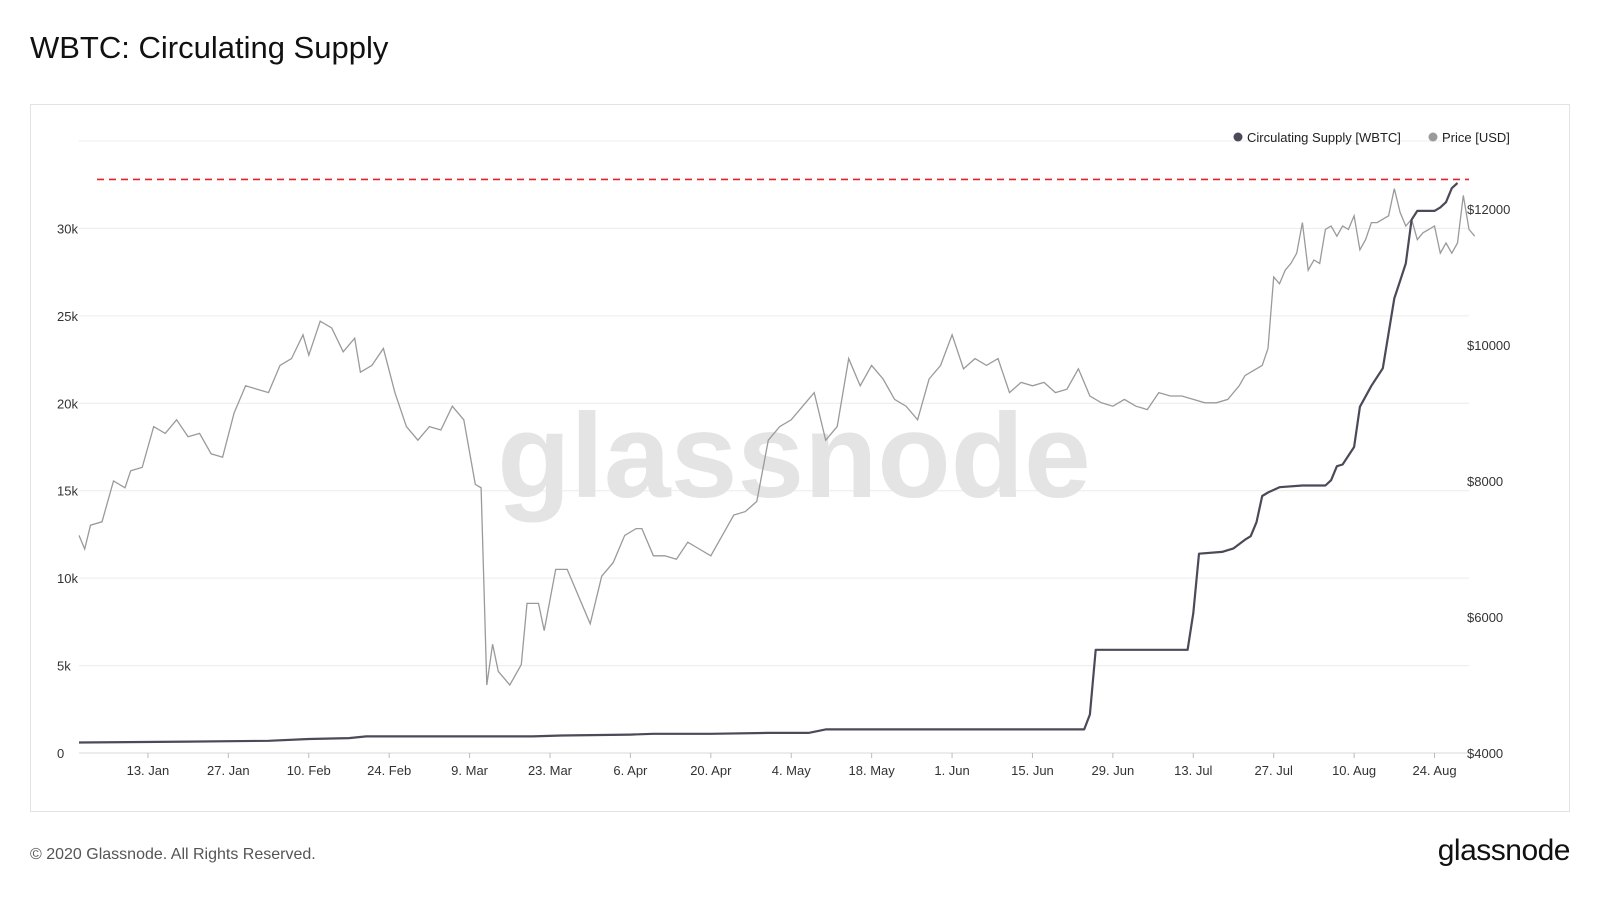  What do you see at coordinates (228, 770) in the screenshot?
I see `x-tick-label: 27. Jan` at bounding box center [228, 770].